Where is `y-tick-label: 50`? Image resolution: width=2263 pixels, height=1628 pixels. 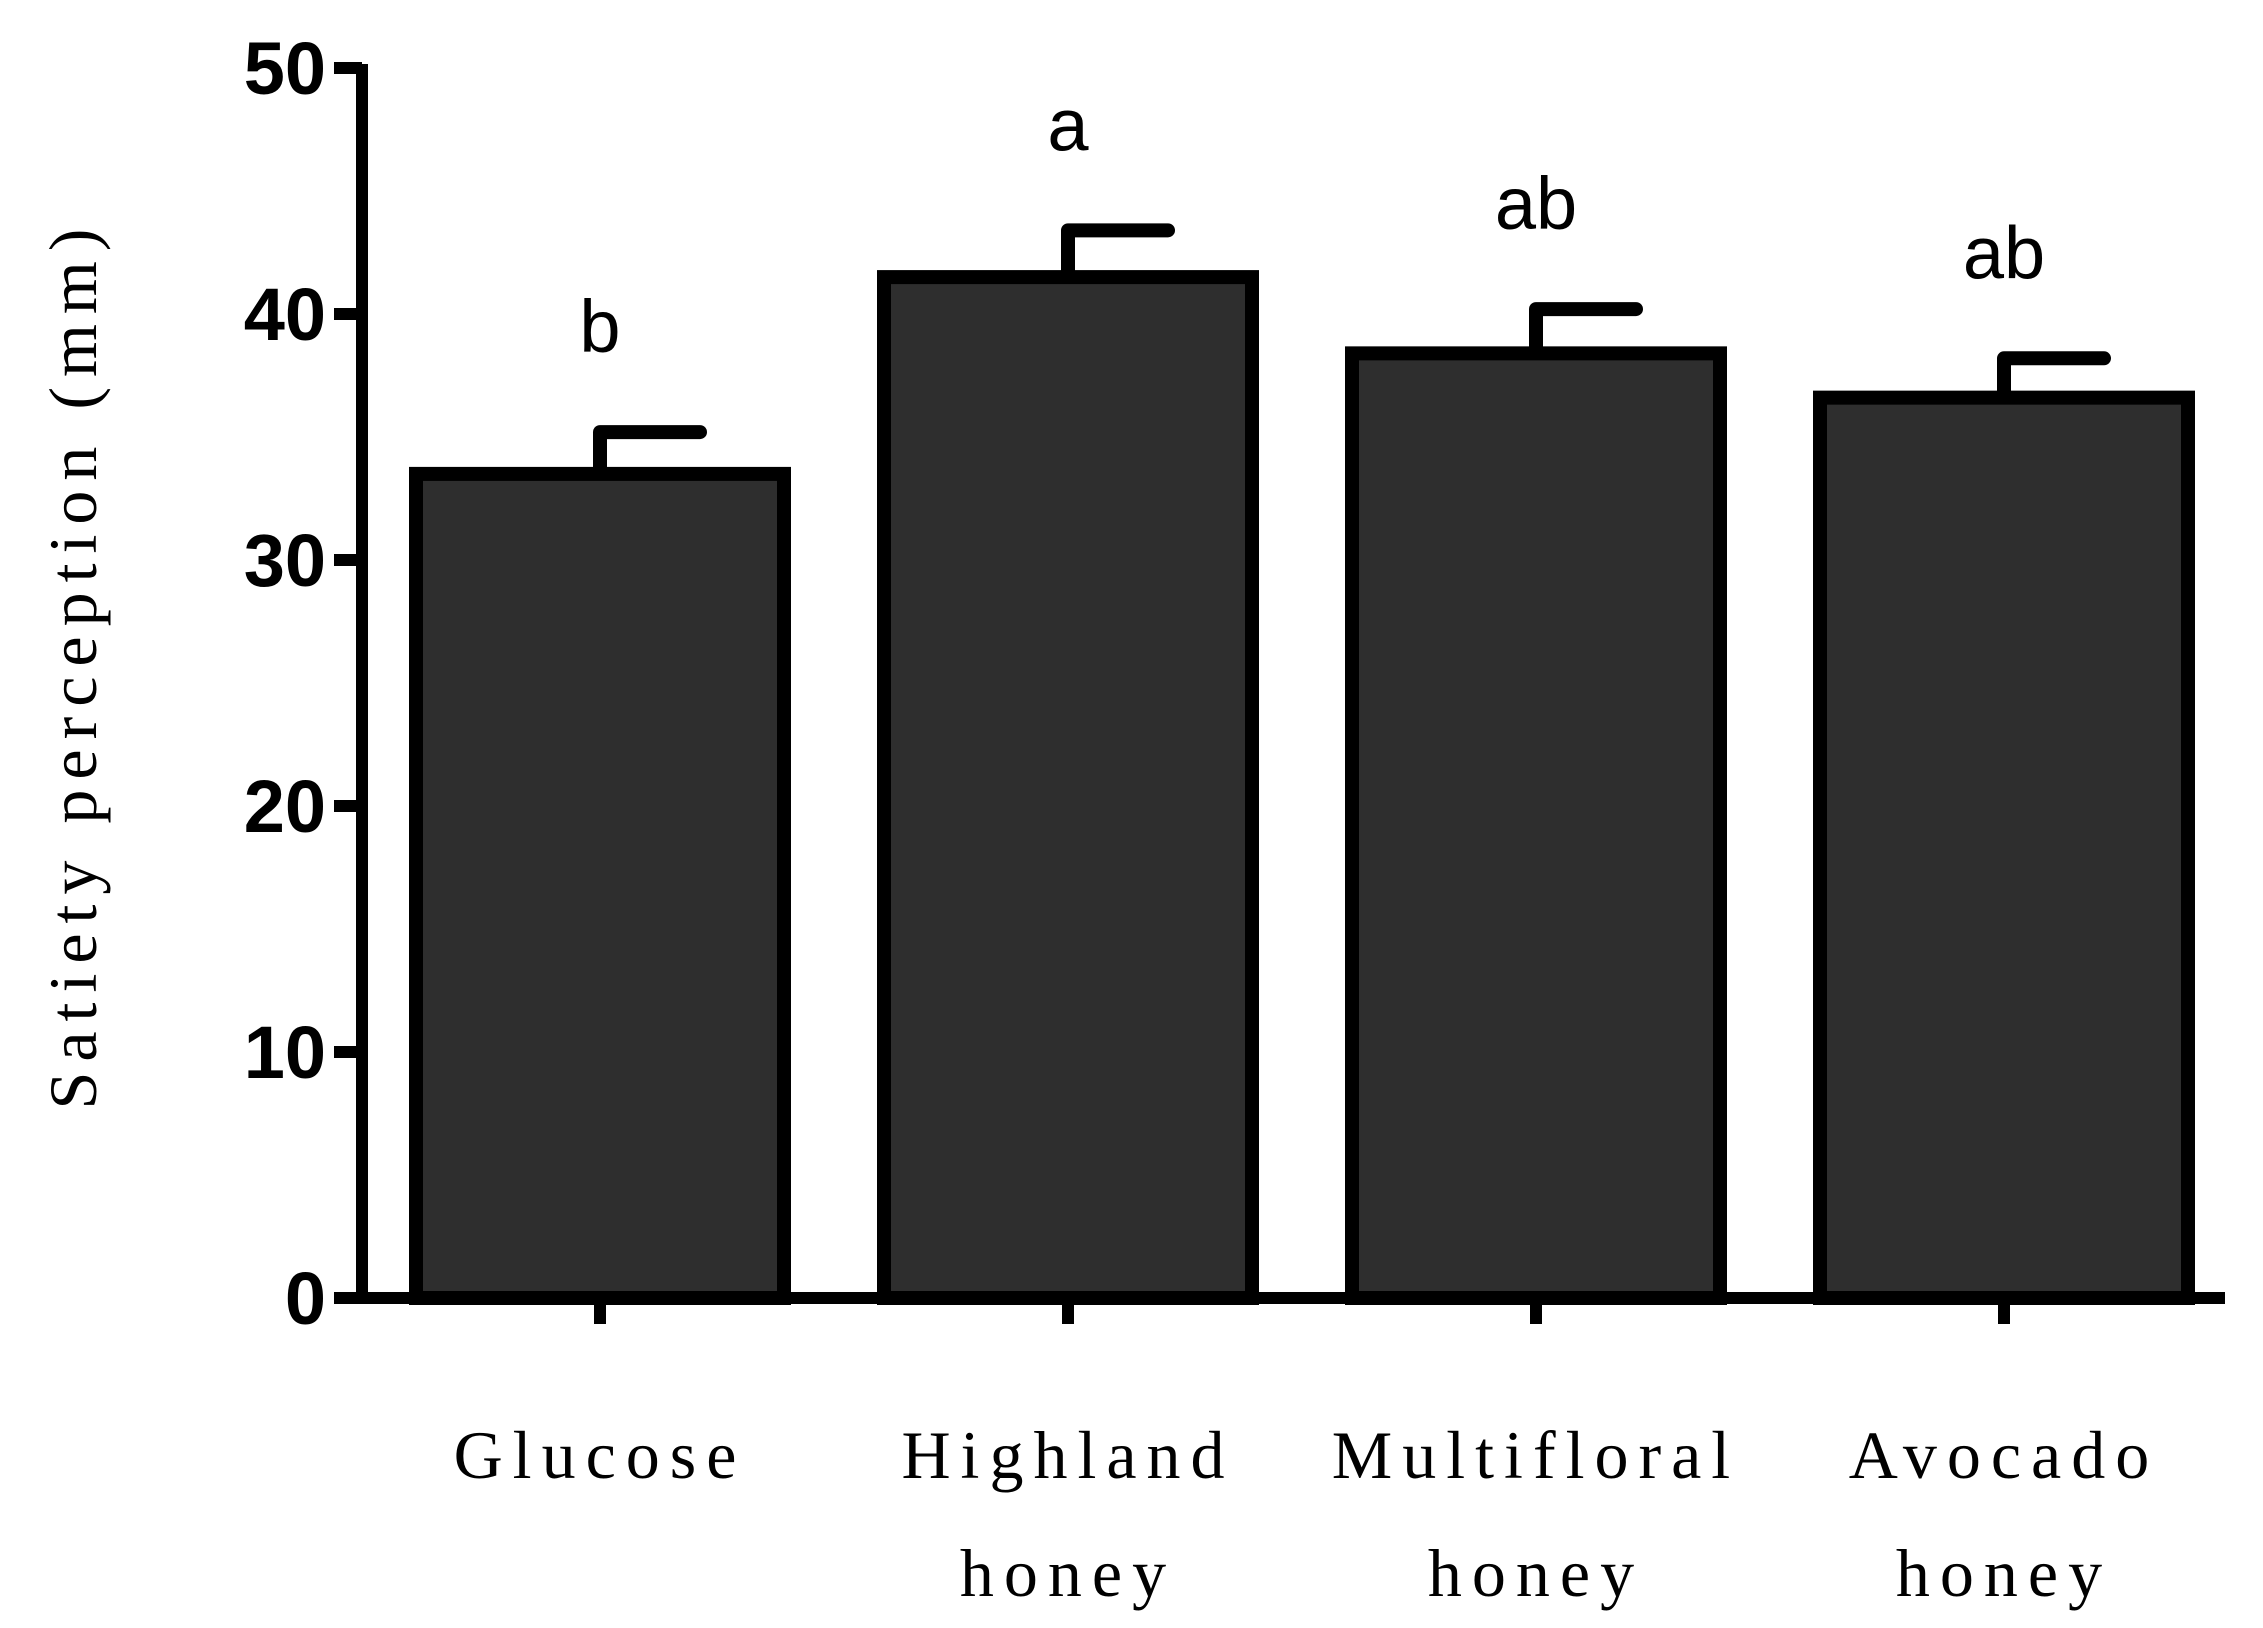 y-tick-label: 50 is located at coordinates (285, 68).